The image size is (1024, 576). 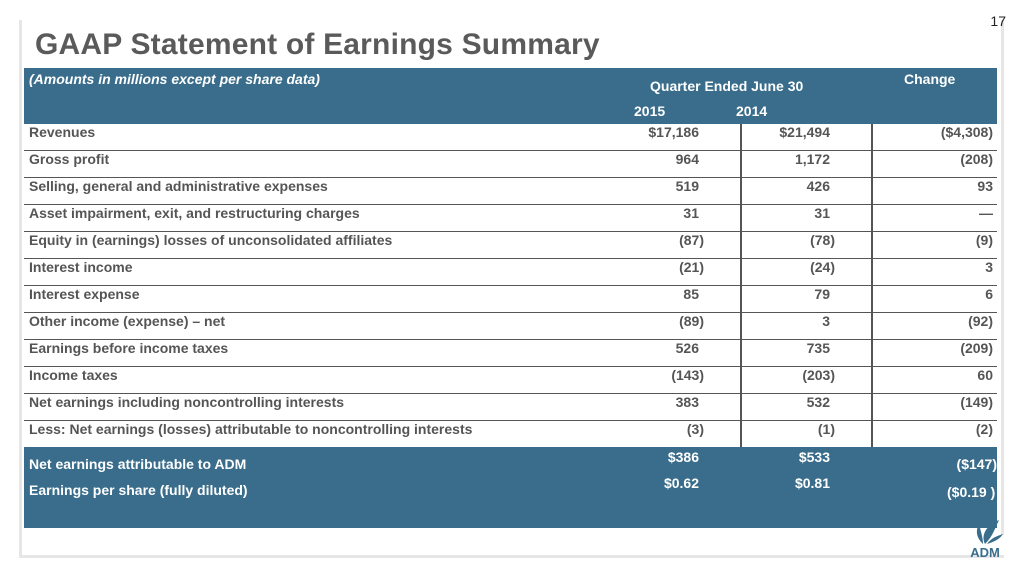 I want to click on value-change: (9), so click(x=984, y=240).